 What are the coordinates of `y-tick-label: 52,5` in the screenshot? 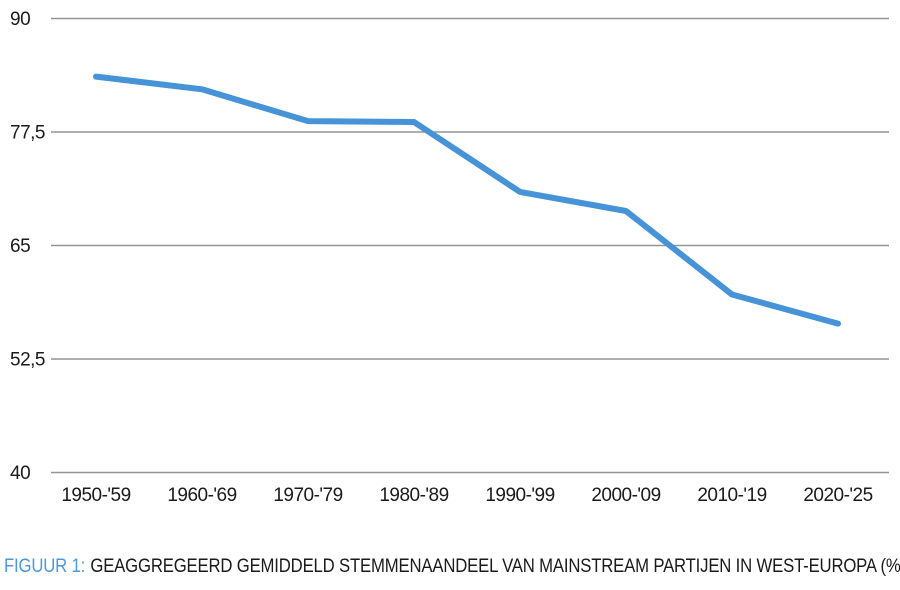 It's located at (27, 360).